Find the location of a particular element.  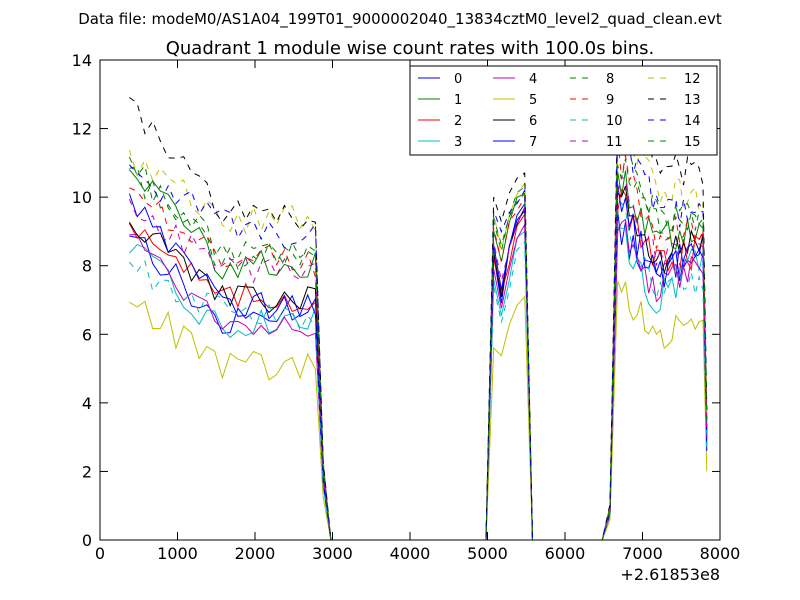

legend-label-7: 7 is located at coordinates (533, 142).